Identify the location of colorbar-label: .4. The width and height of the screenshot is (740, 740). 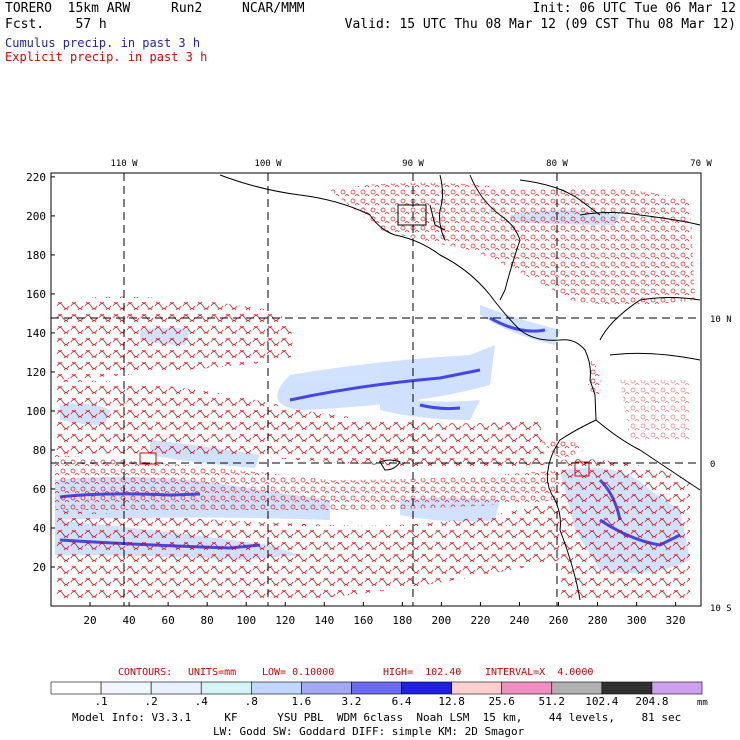
(202, 701).